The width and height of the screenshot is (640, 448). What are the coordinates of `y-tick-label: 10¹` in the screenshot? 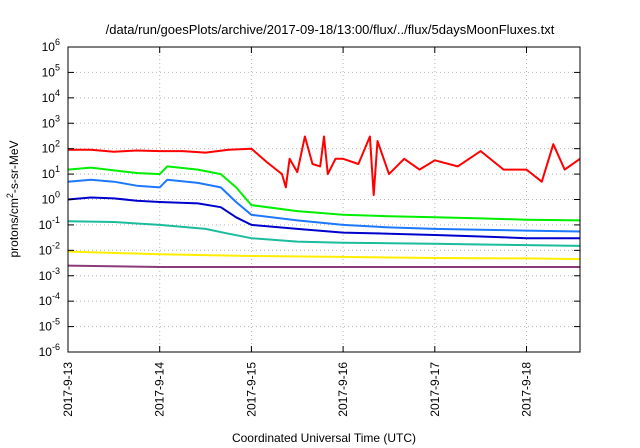 It's located at (51, 172).